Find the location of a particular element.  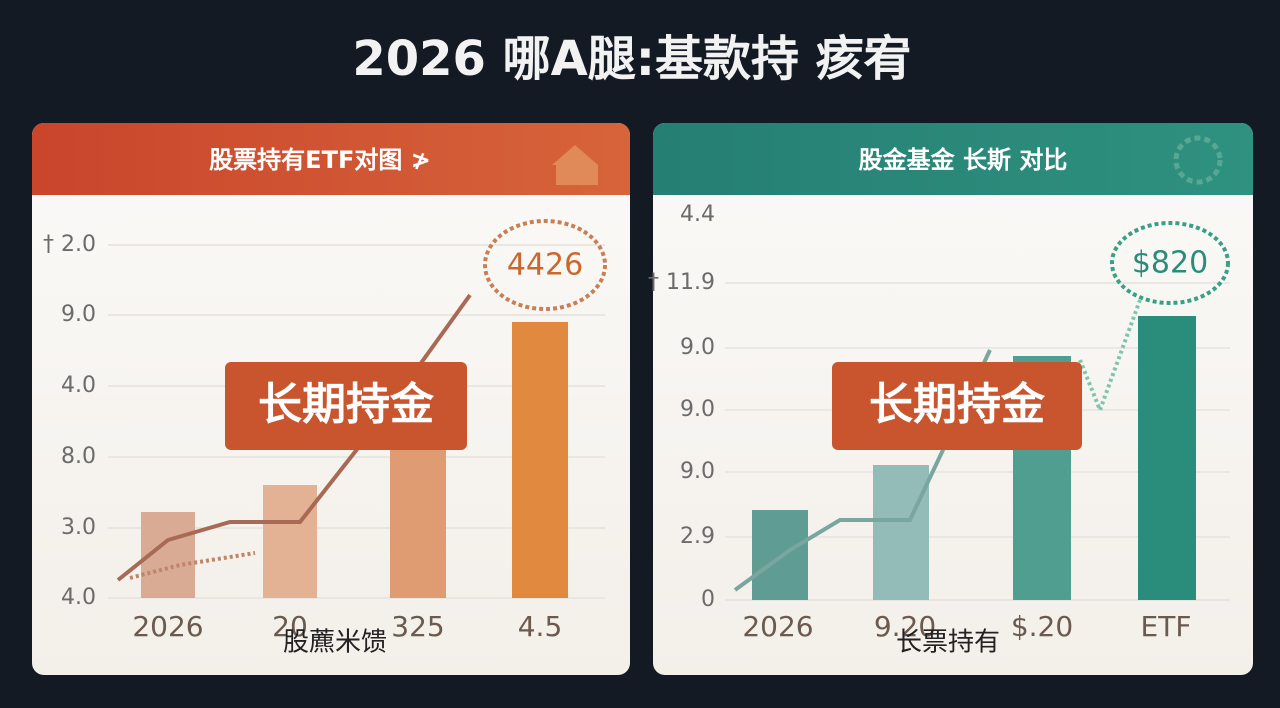

page-title: 2026 哪A腿:基款持 痎宥 is located at coordinates (631, 59).